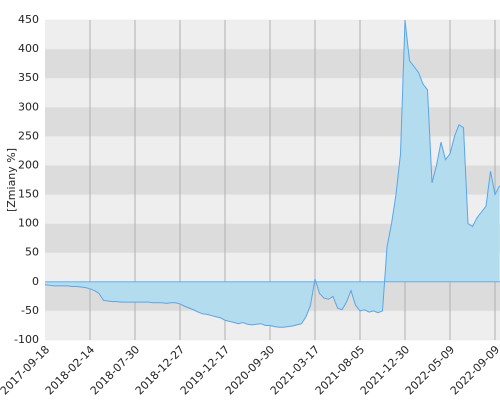 This screenshot has height=400, width=500. Describe the element at coordinates (26, 339) in the screenshot. I see `y-tick-label: -100` at that location.